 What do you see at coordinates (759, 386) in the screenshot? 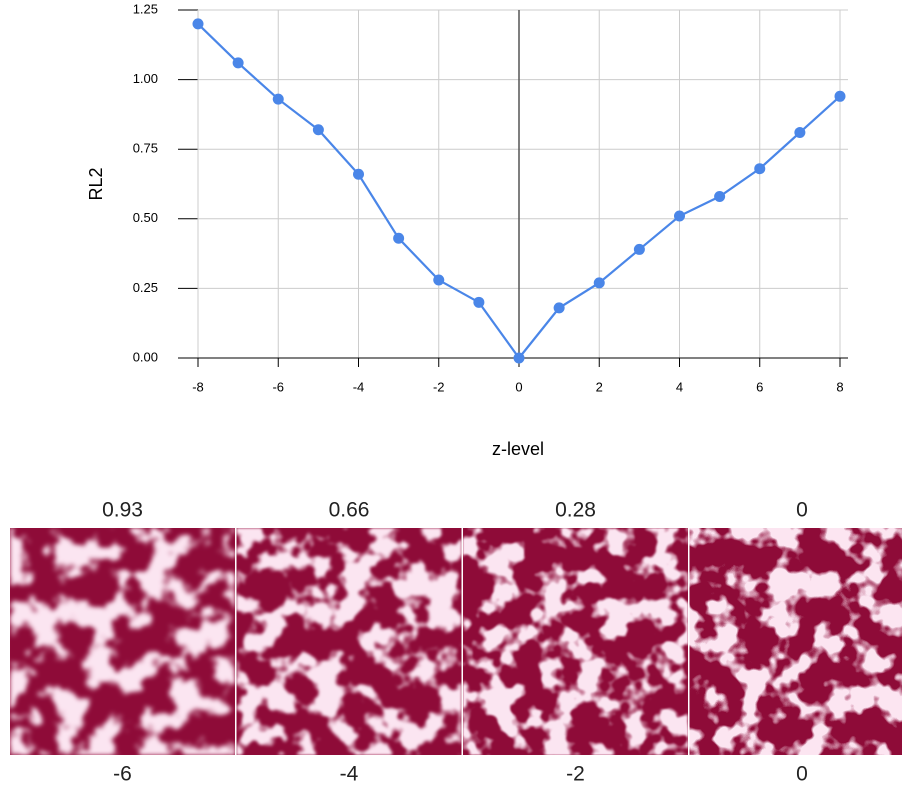
I see `x-tick-label: 6` at bounding box center [759, 386].